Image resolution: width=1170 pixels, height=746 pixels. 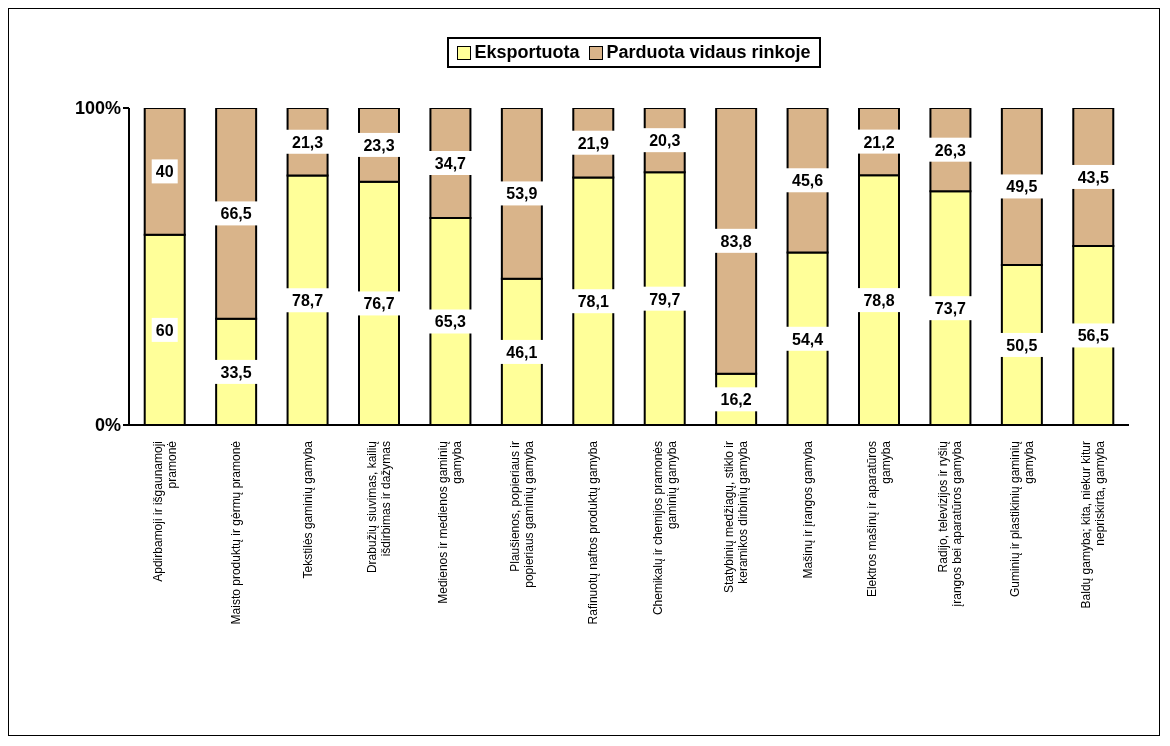 I want to click on x-tick-label: Drabužių siuvimas, kailių išdirbimas ir dažymas, so click(x=379, y=507).